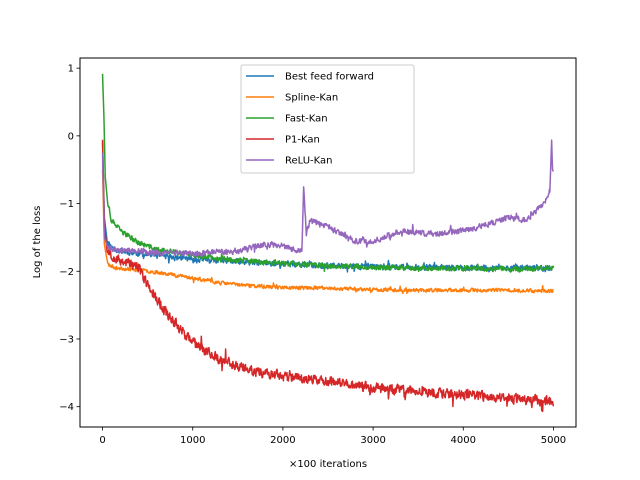 This screenshot has width=640, height=480. What do you see at coordinates (102, 440) in the screenshot?
I see `x-tick-label: 0` at bounding box center [102, 440].